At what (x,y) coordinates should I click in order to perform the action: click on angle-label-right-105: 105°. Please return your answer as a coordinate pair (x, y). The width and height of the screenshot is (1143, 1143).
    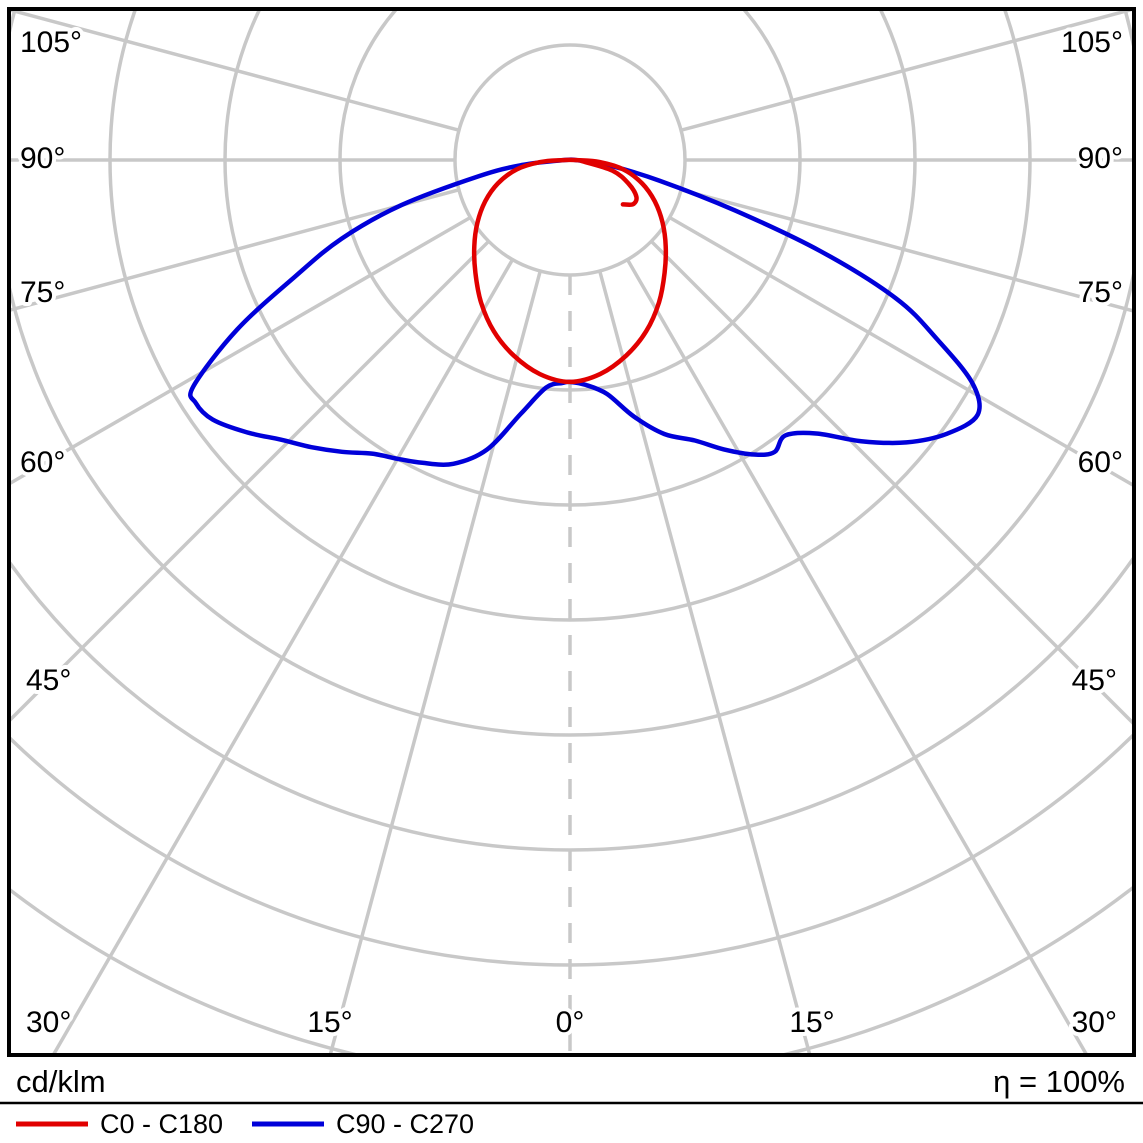
    Looking at the image, I should click on (1092, 42).